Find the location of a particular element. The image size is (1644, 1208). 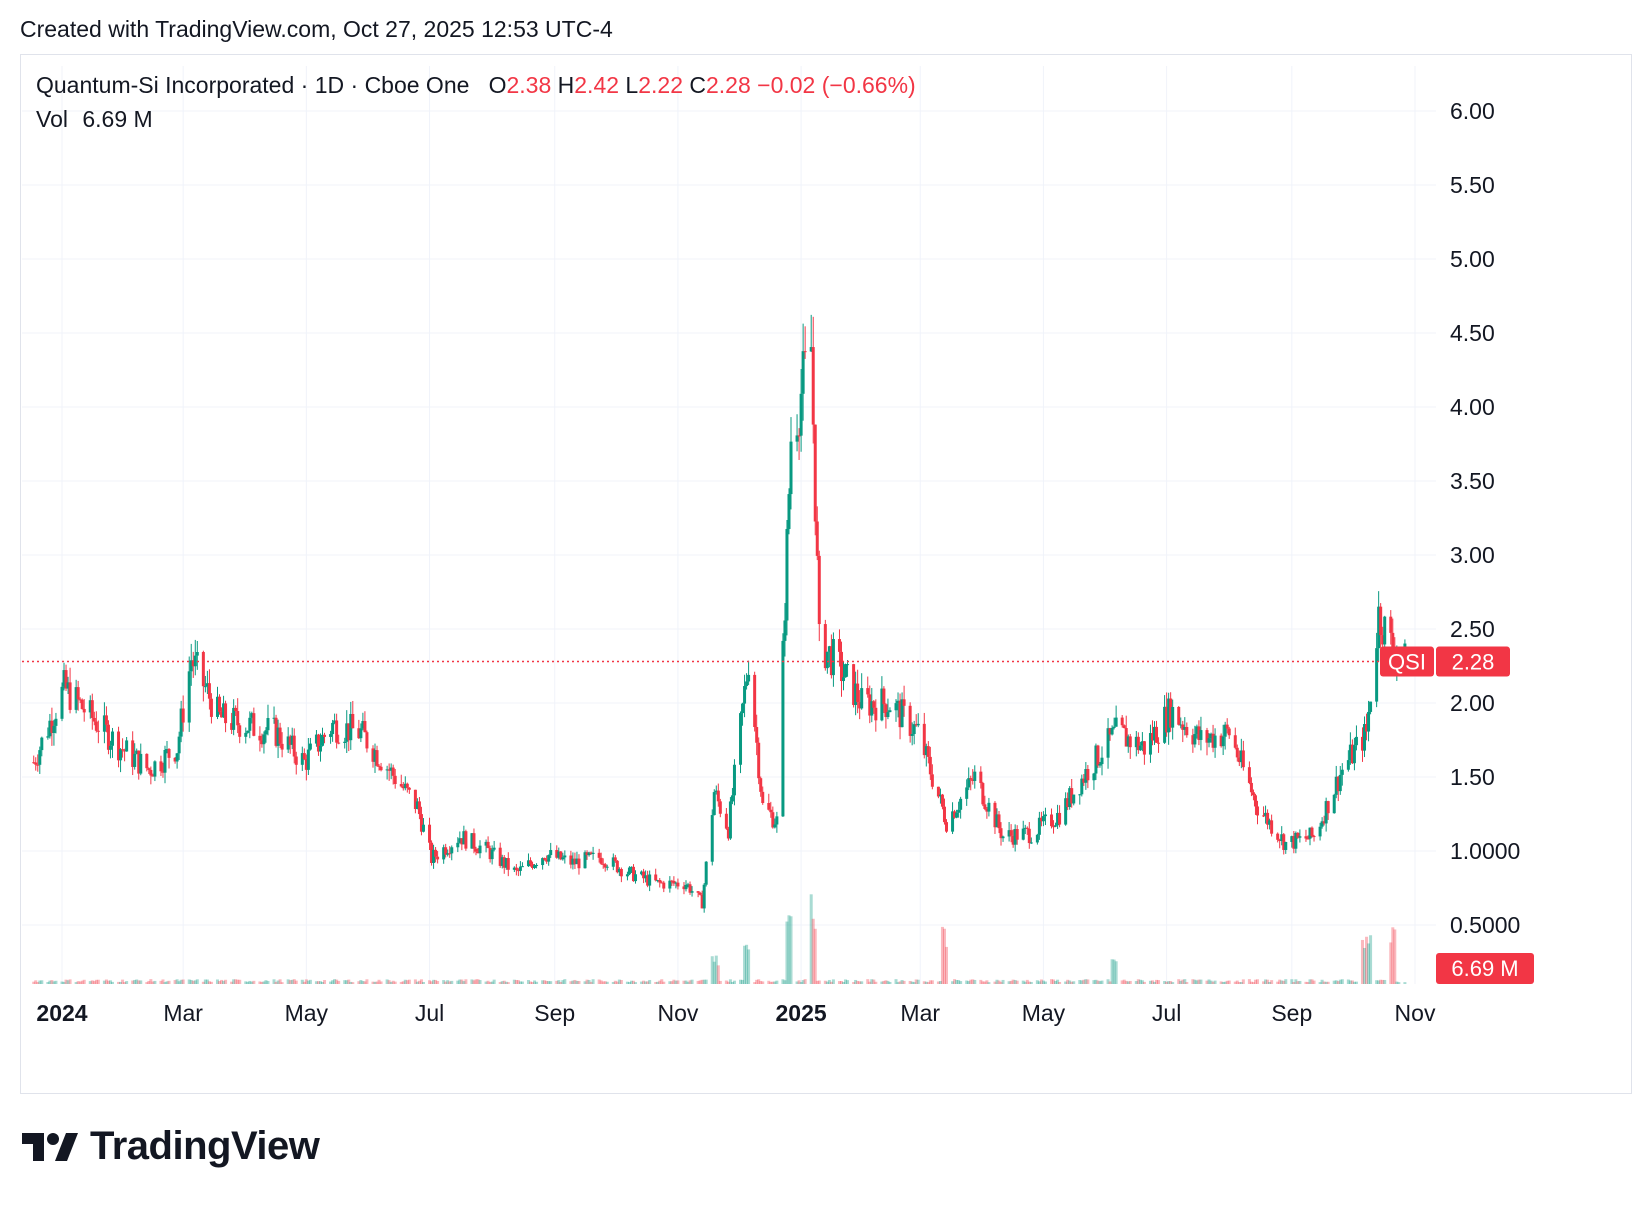

y-tick-label: 4.50 is located at coordinates (1472, 333).